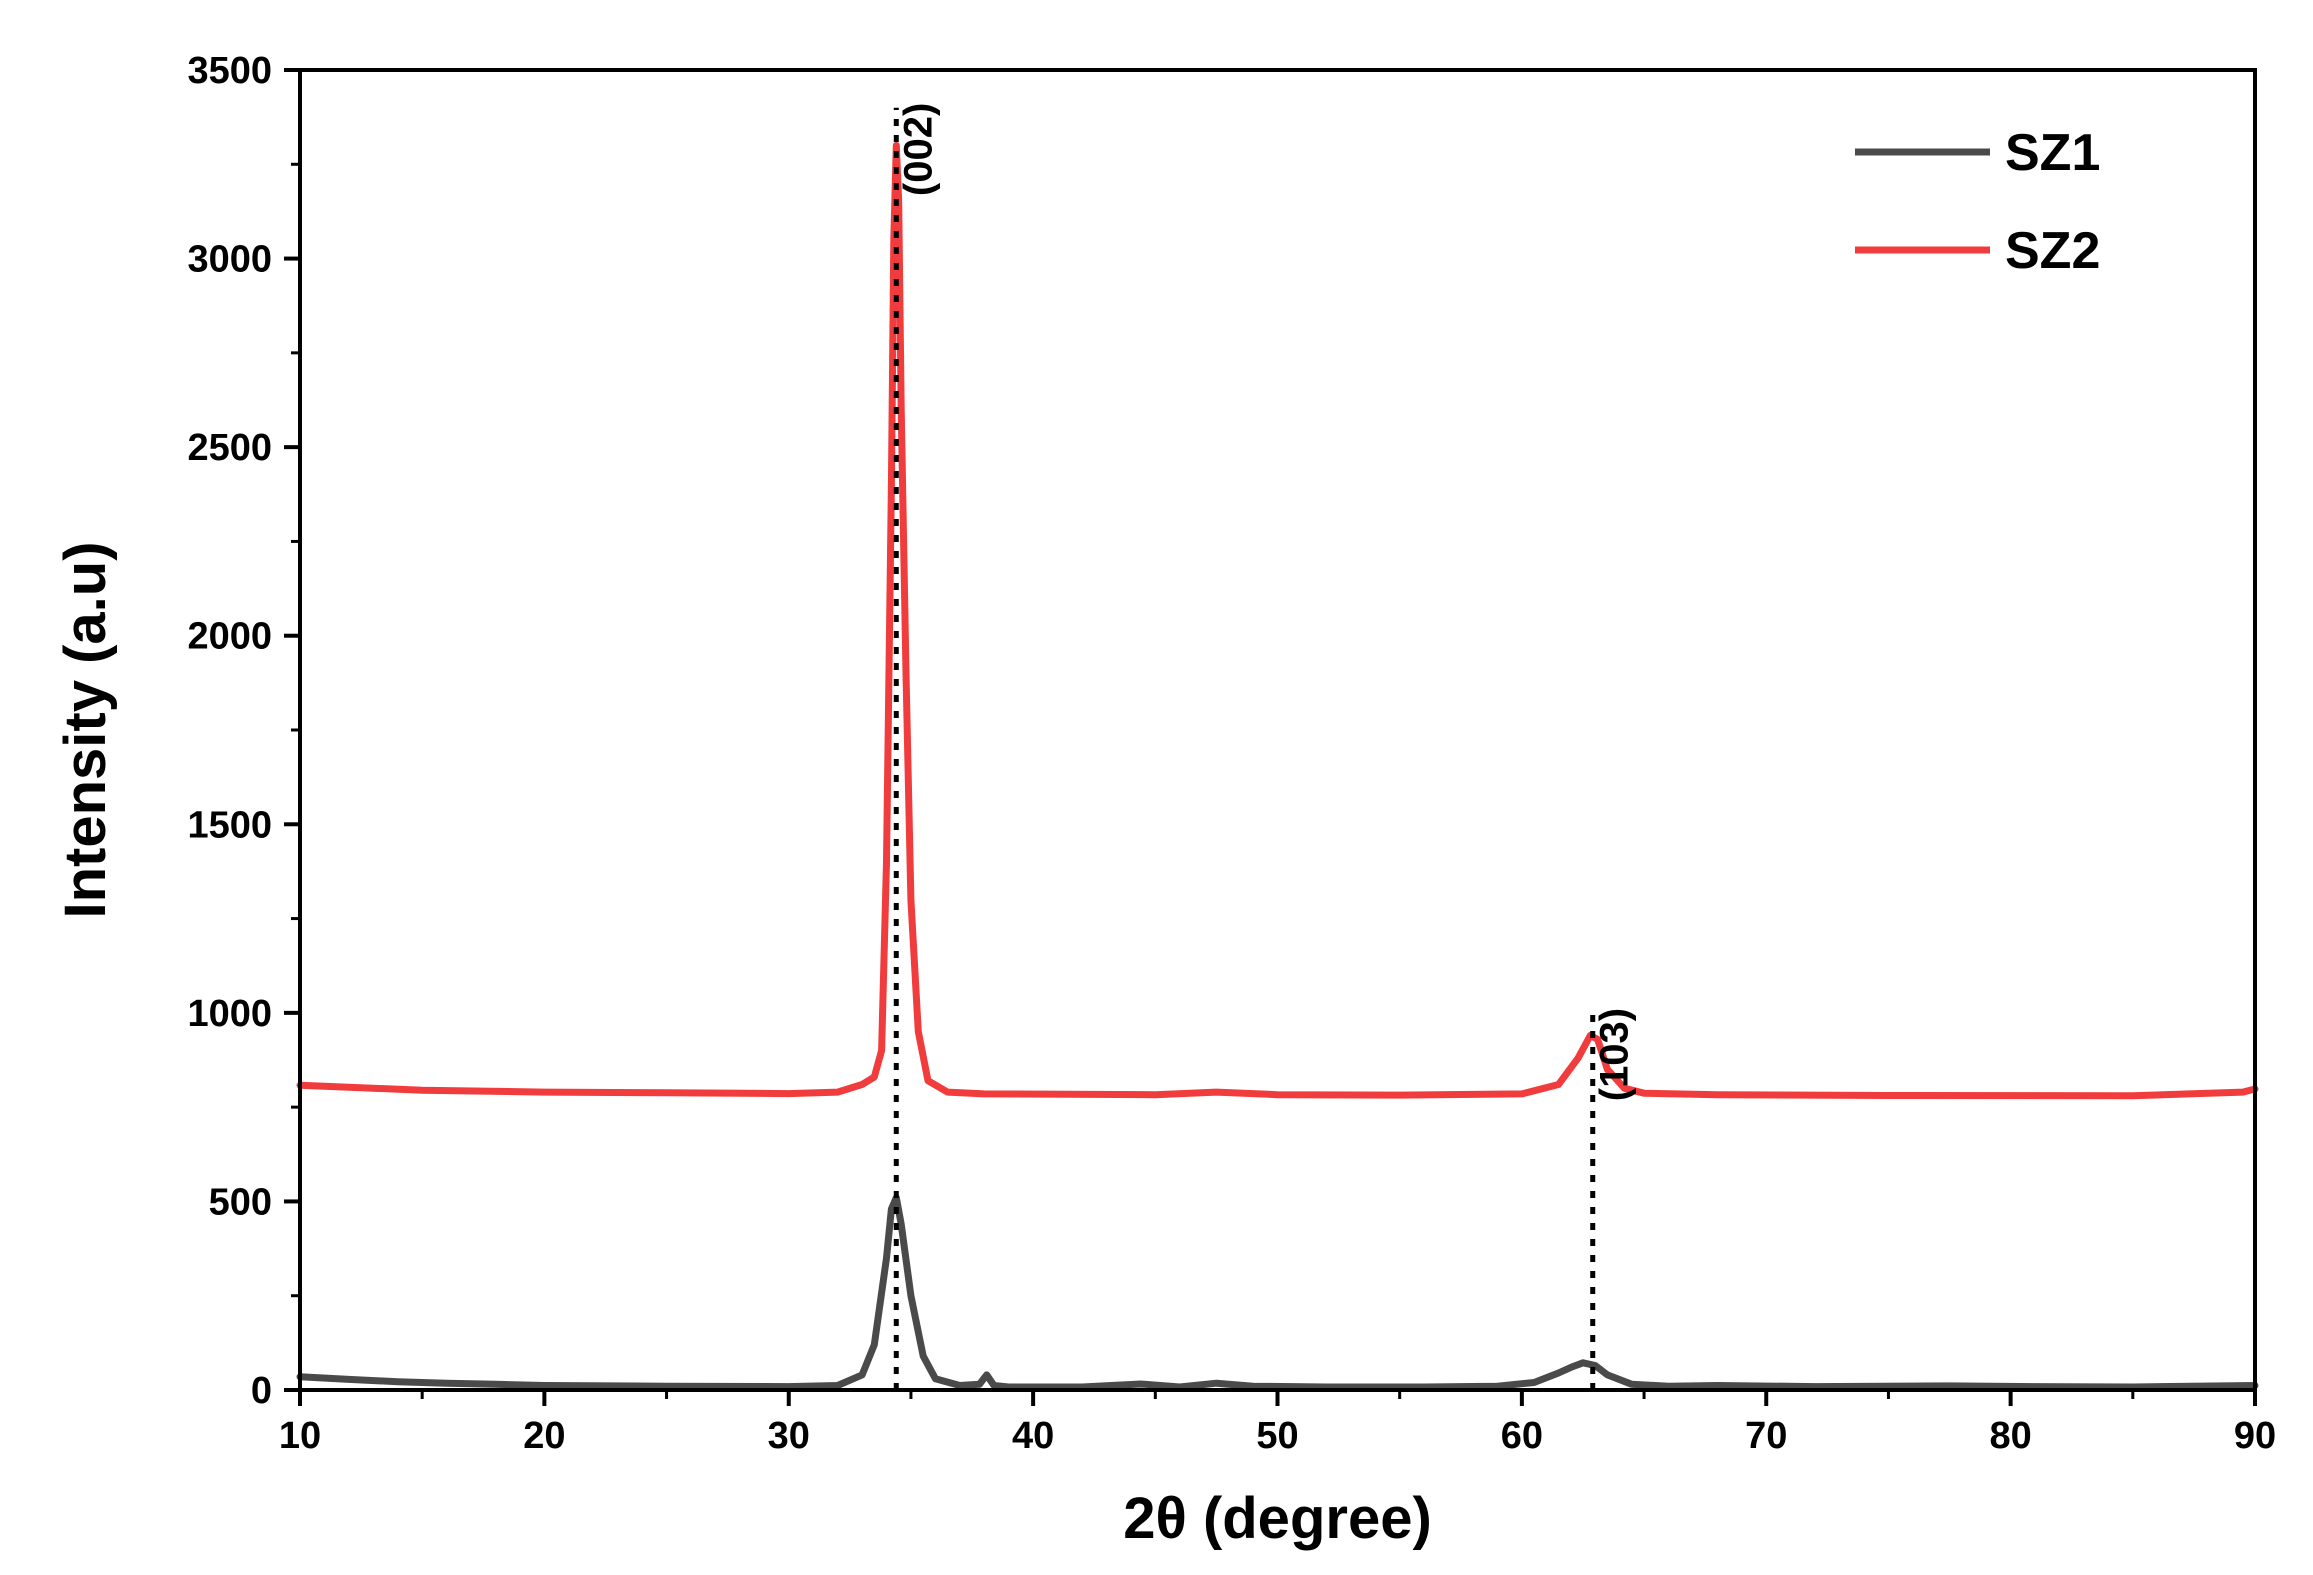  I want to click on series-line-sz1, so click(1277, 1292).